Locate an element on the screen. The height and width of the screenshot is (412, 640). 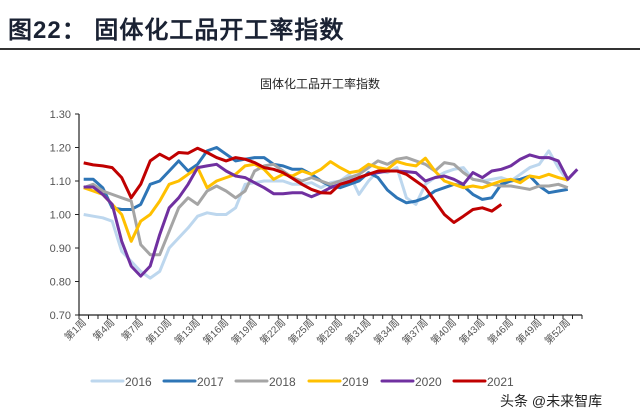
y-tick-label: 1.10 is located at coordinates (60, 182).